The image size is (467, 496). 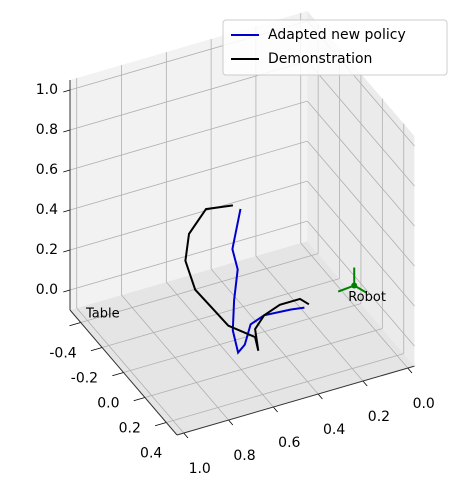 I want to click on x-tick-label: 1.0, so click(x=200, y=469).